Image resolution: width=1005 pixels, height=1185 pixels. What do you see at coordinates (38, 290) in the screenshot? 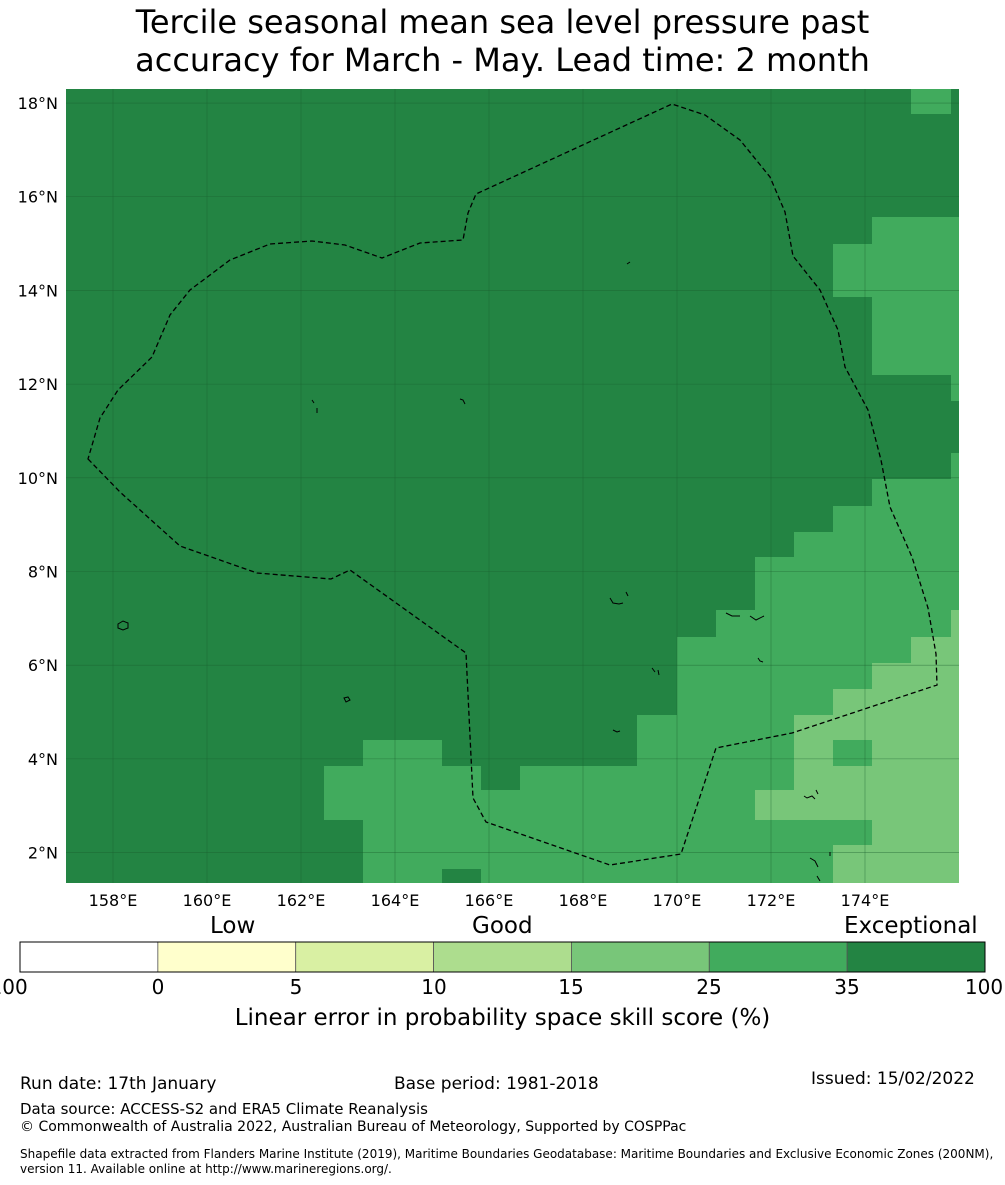
I see `lat-label: 14°N` at bounding box center [38, 290].